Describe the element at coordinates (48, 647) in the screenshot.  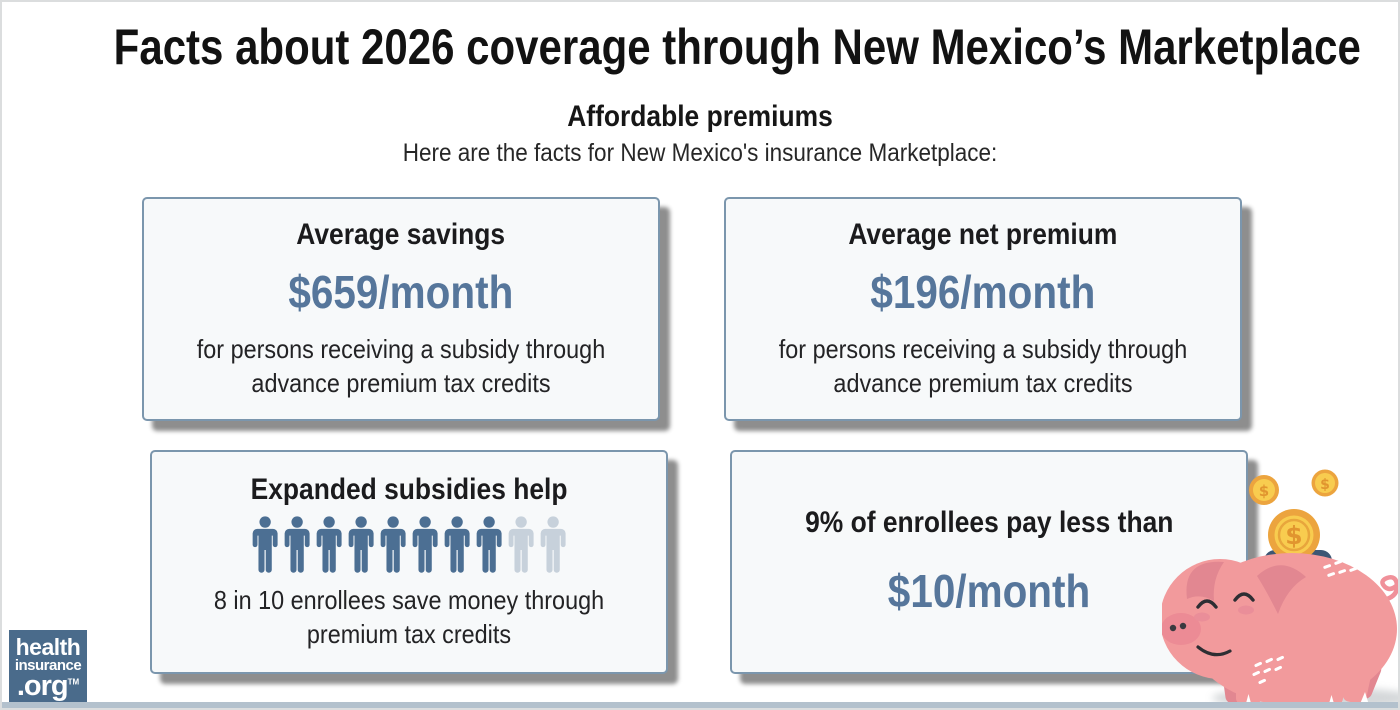
I see `logo-text-health: health` at that location.